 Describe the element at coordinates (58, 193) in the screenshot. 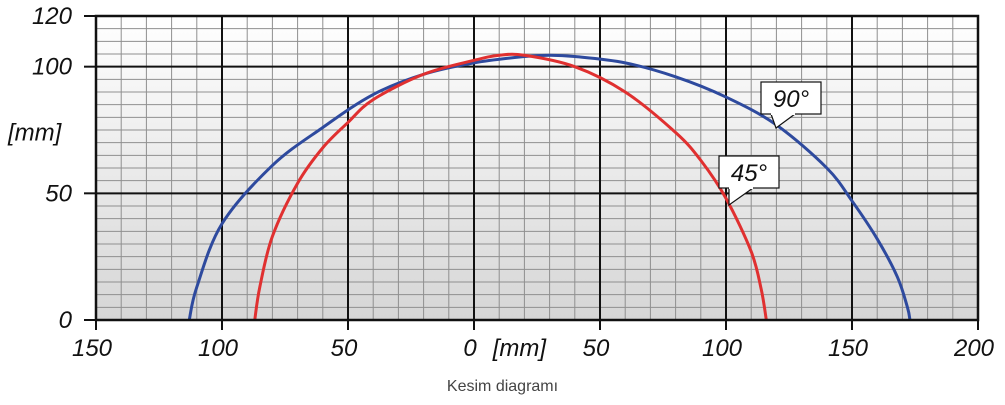

I see `y-tick-label: 50` at that location.